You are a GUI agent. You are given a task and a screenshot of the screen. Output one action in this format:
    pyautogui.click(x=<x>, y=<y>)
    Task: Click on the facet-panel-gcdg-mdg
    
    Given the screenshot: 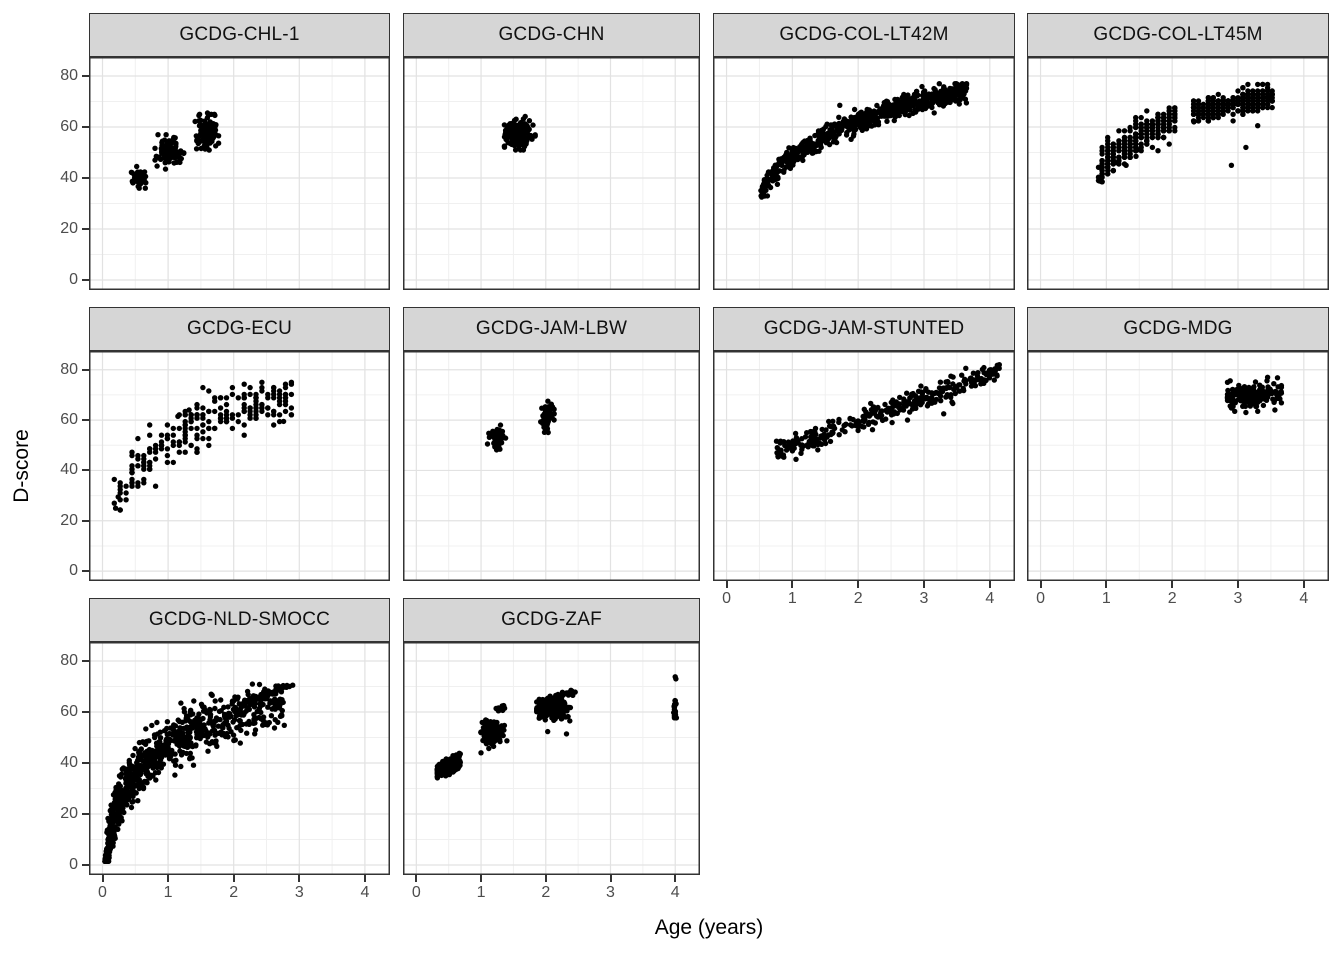 What is the action you would take?
    pyautogui.click(x=1178, y=466)
    